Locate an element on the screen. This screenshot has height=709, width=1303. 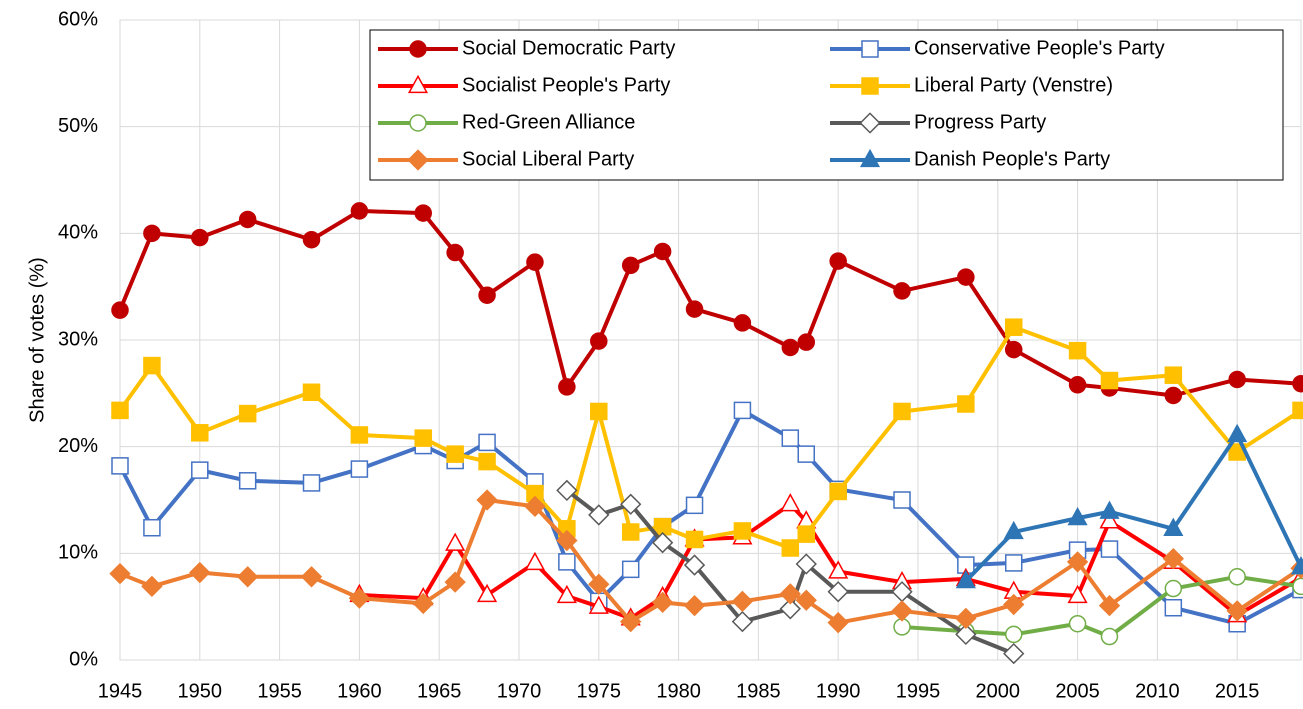
legend-label: Danish People's Party is located at coordinates (1012, 159).